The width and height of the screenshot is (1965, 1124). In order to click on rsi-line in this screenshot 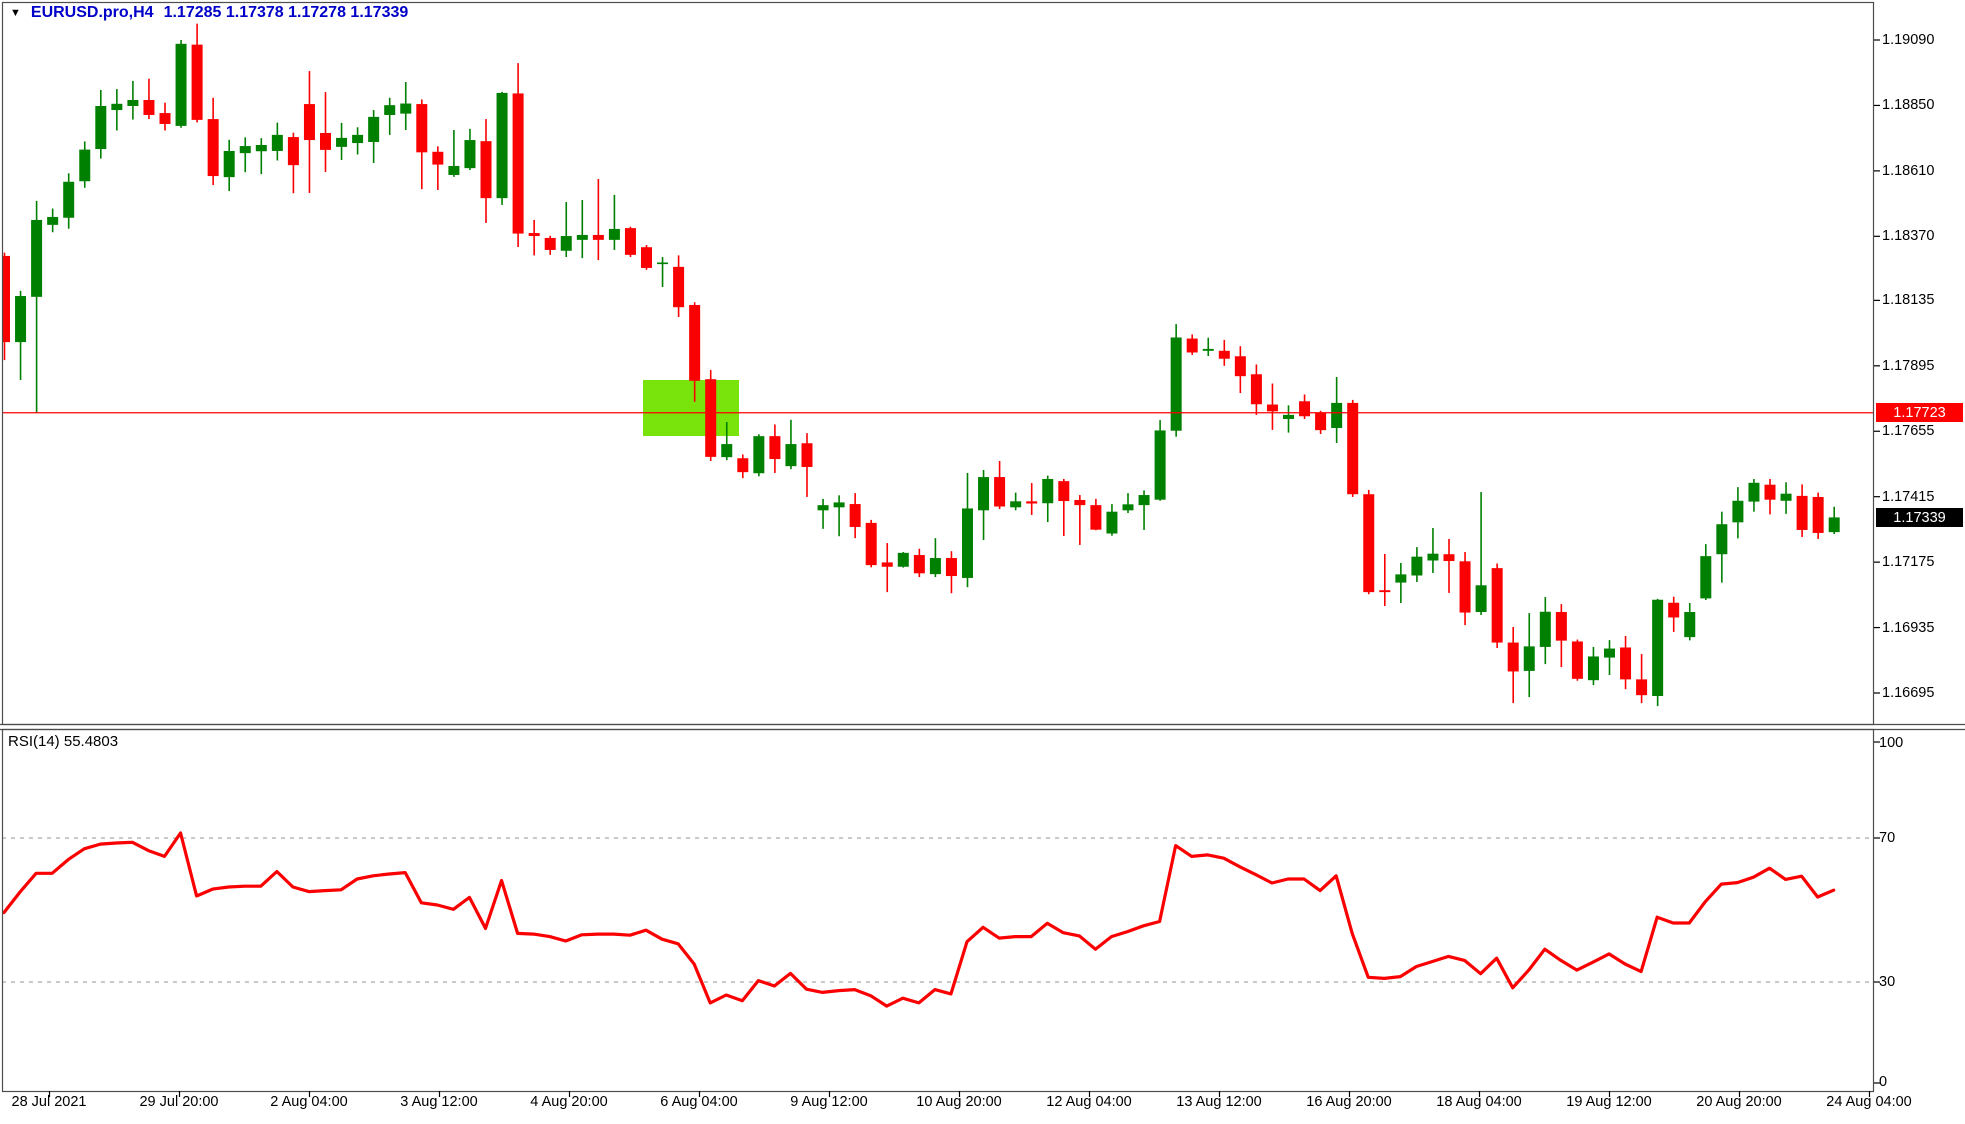, I will do `click(919, 919)`.